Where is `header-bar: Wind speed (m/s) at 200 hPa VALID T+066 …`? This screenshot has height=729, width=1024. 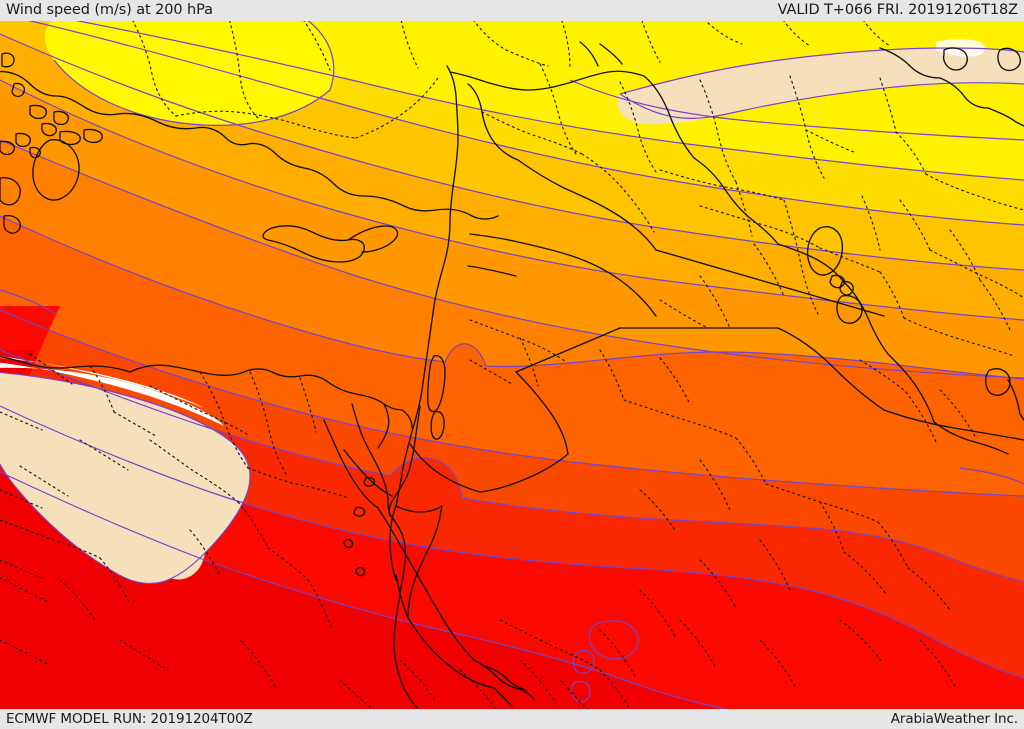
header-bar: Wind speed (m/s) at 200 hPa VALID T+066 … is located at coordinates (512, 10).